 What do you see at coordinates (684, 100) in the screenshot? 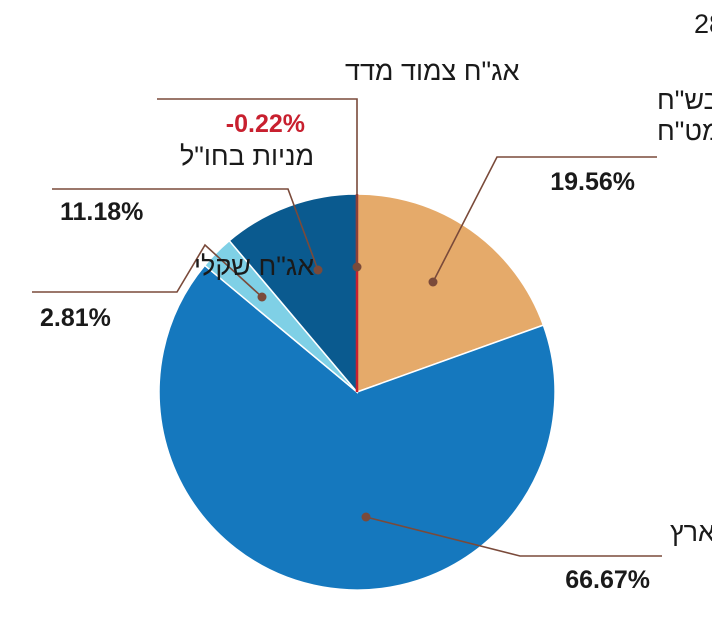
I see `slice-label-0-line-0: מזומן בש"ח` at bounding box center [684, 100].